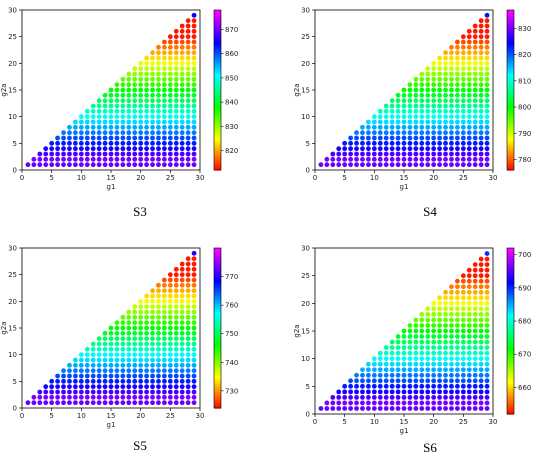 The height and width of the screenshot is (460, 550). What do you see at coordinates (305, 359) in the screenshot?
I see `y-tick-label: 10` at bounding box center [305, 359].